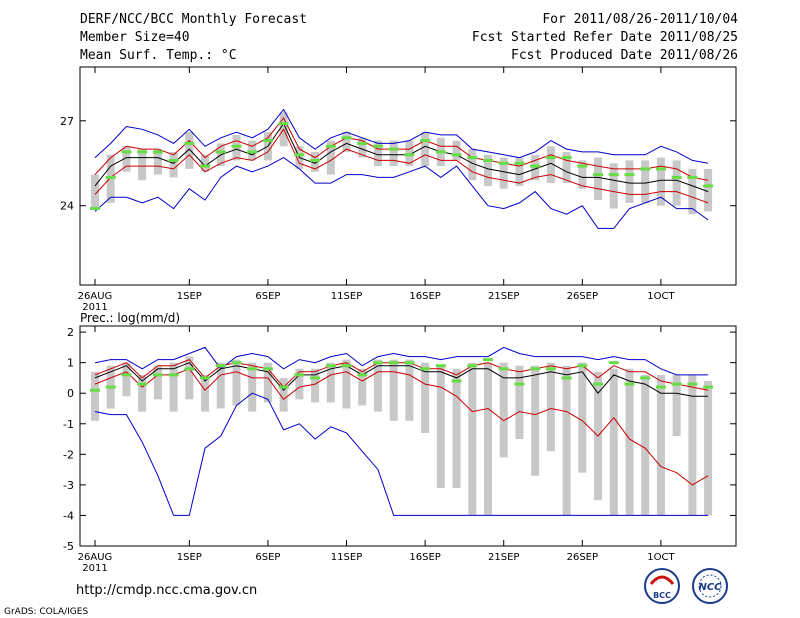 Image resolution: width=800 pixels, height=618 pixels. I want to click on temp-upper-line, so click(401, 149).